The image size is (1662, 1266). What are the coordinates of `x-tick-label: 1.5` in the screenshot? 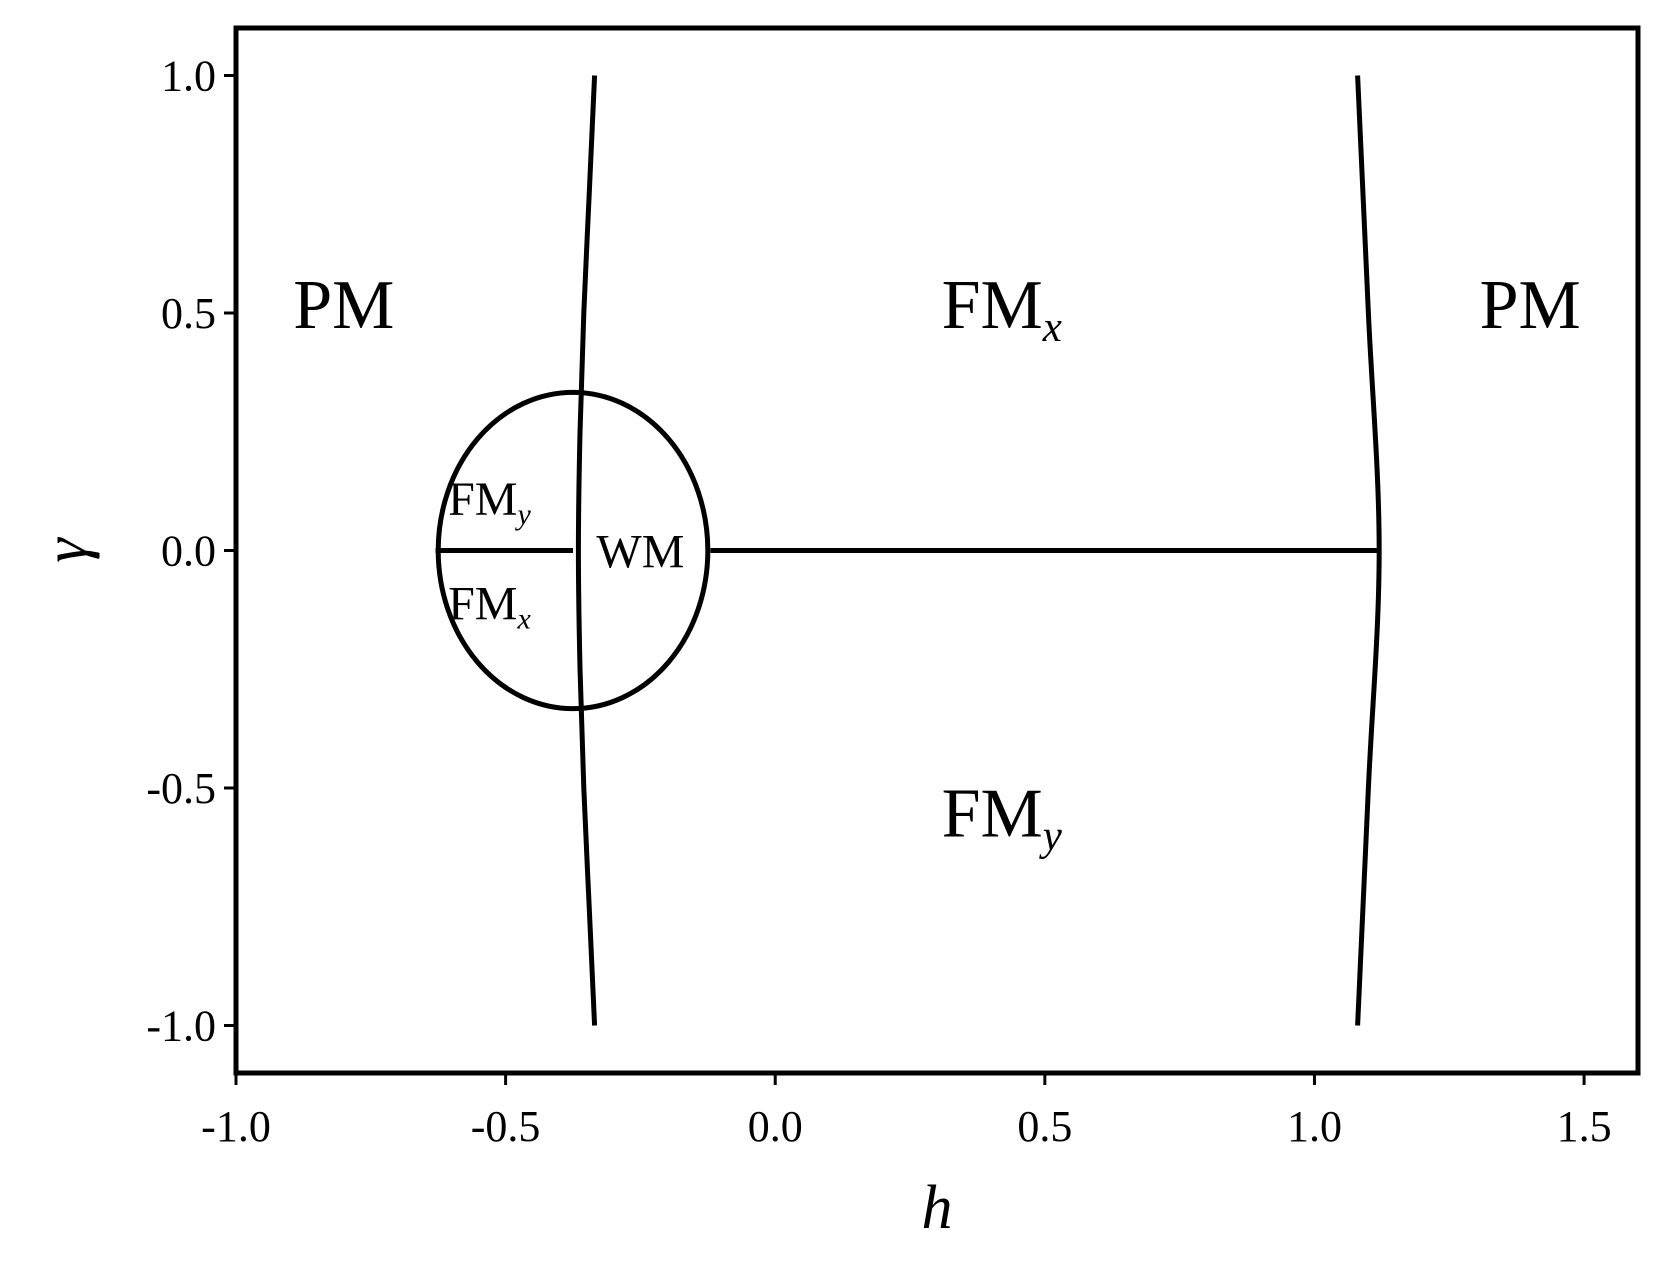 It's located at (1584, 1126).